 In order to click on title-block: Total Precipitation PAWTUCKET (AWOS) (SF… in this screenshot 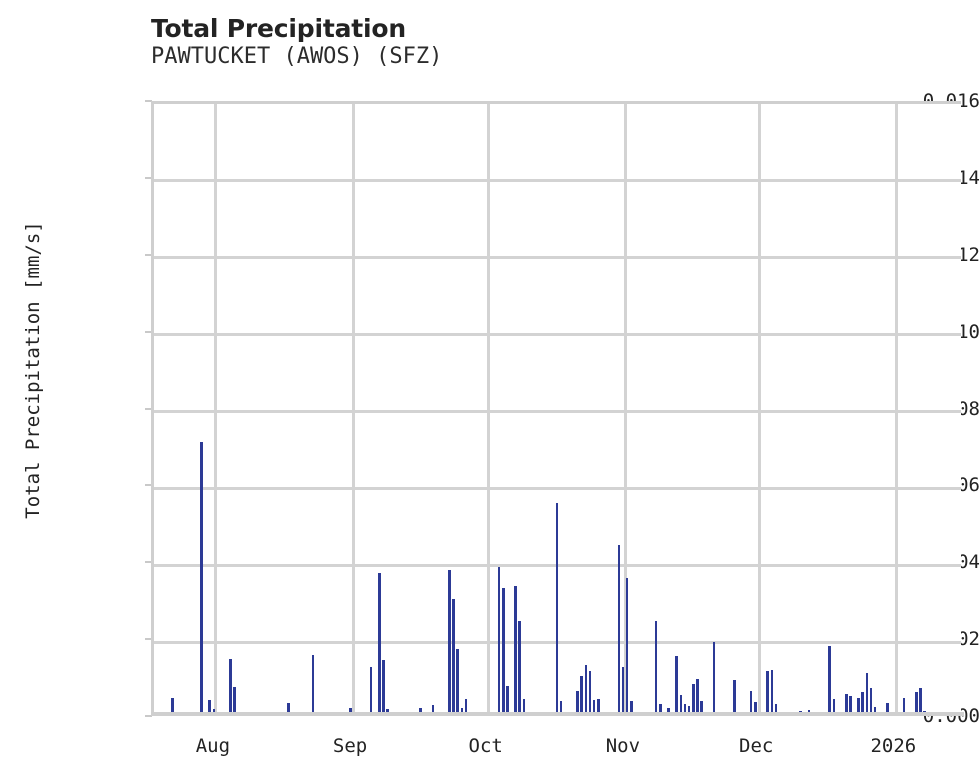, I will do `click(556, 42)`.